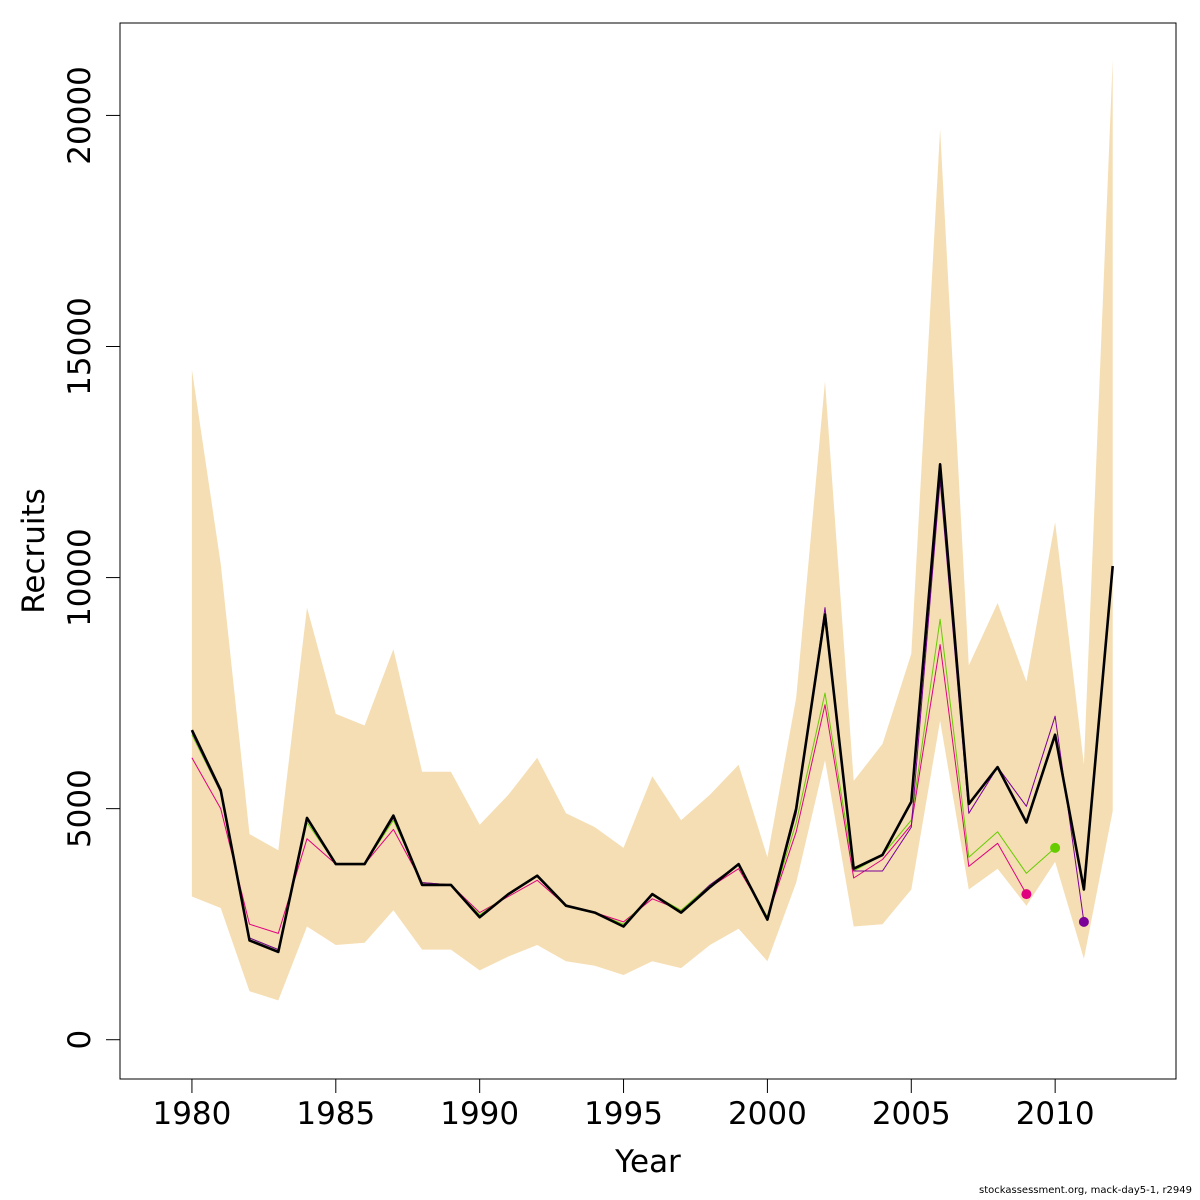  What do you see at coordinates (1055, 884) in the screenshot?
I see `endpoint-layer` at bounding box center [1055, 884].